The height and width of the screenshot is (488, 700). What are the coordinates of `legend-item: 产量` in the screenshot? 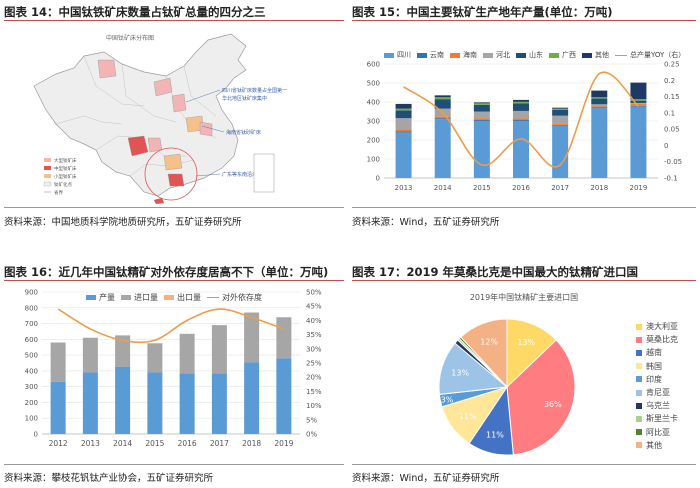 It's located at (100, 297).